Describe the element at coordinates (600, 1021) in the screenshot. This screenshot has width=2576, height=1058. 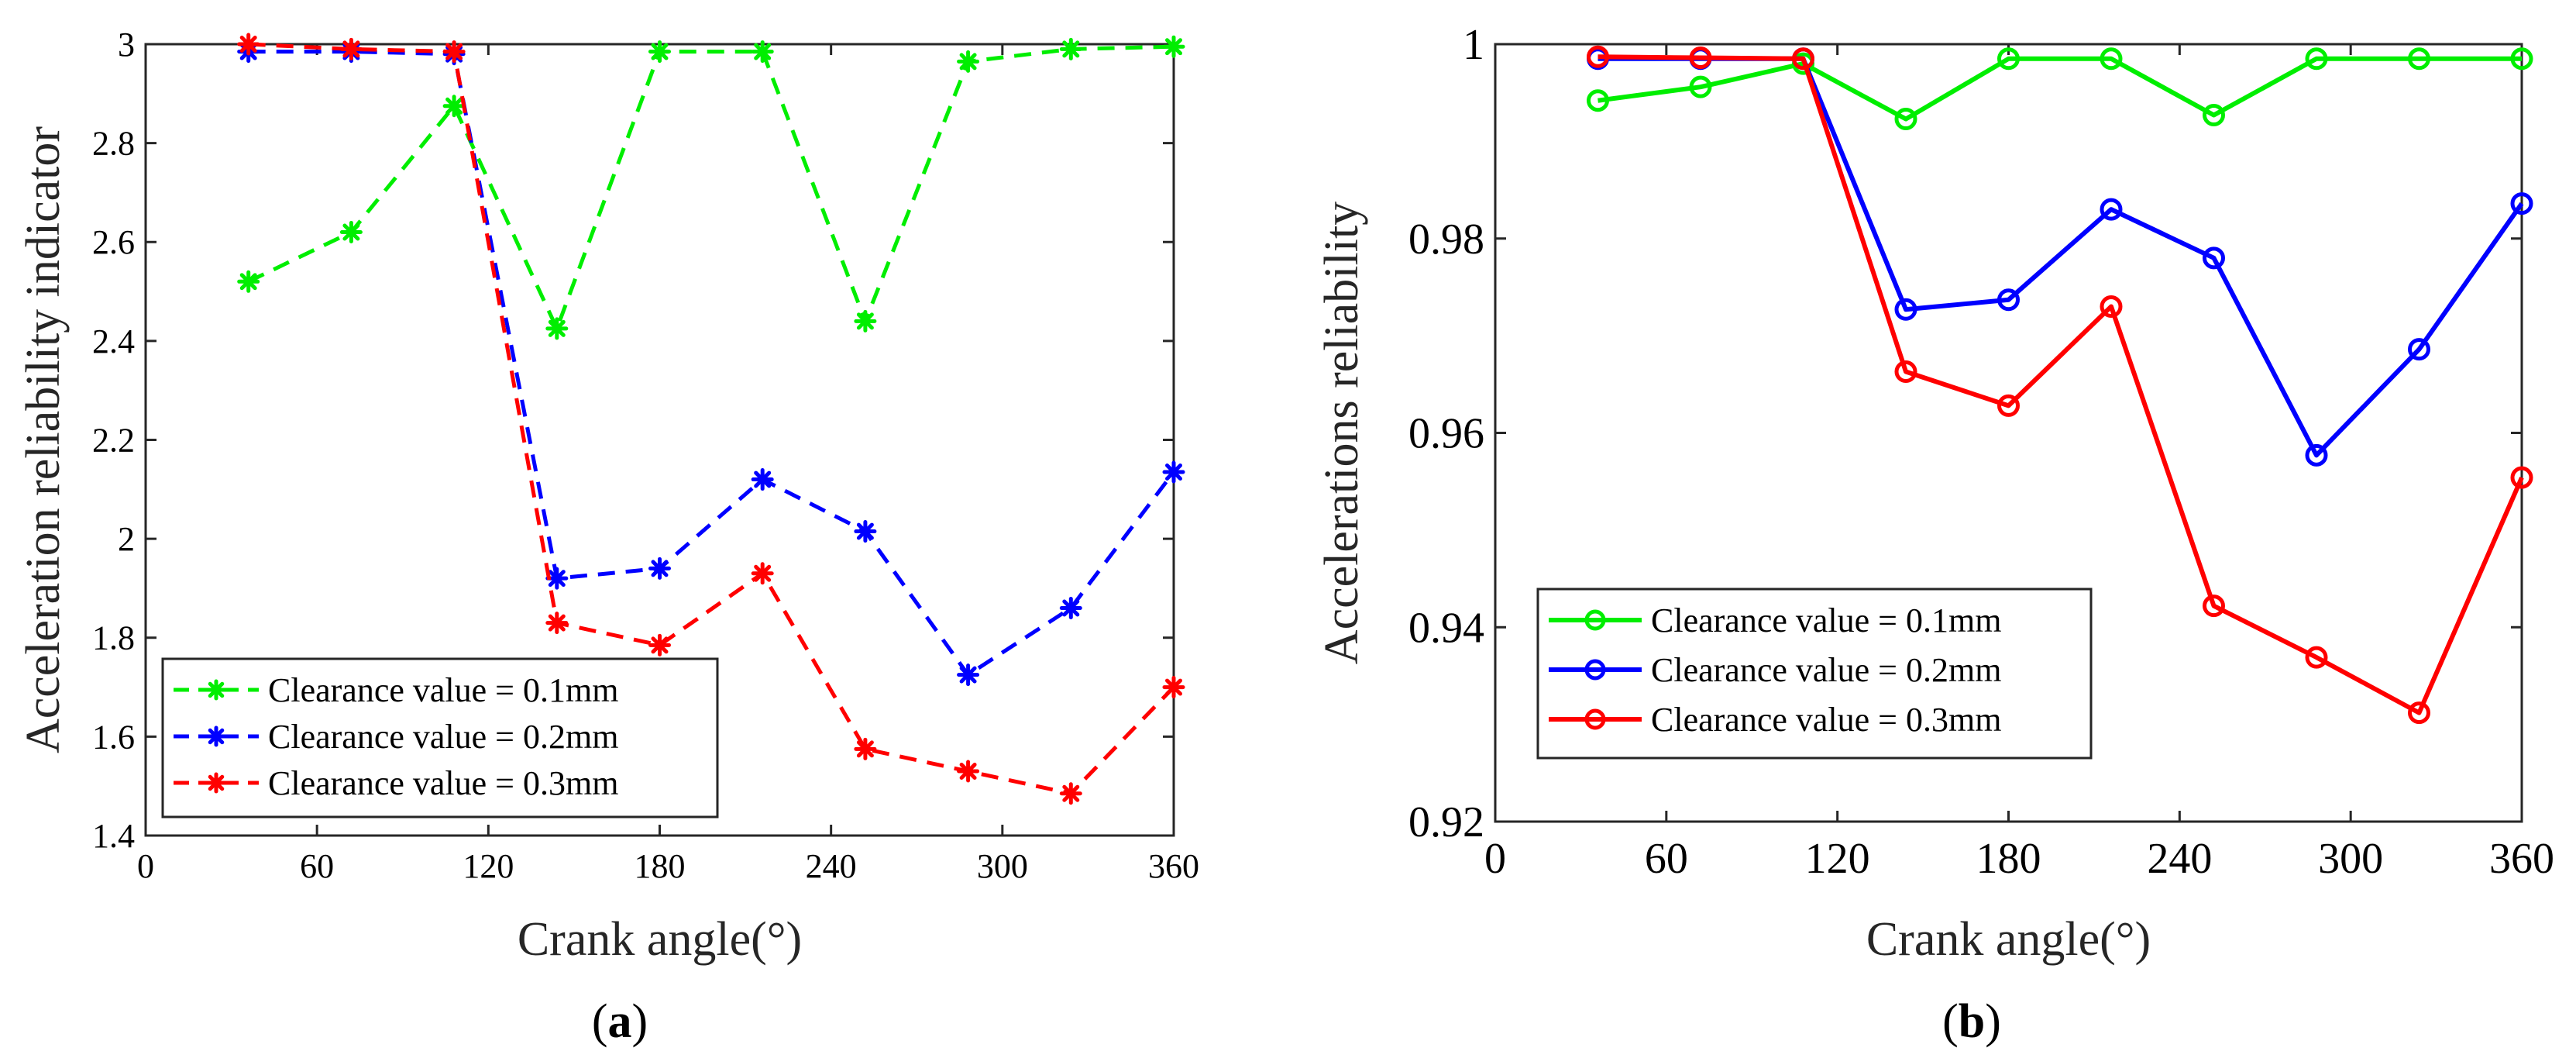
I see `caption-paren-open: (` at that location.